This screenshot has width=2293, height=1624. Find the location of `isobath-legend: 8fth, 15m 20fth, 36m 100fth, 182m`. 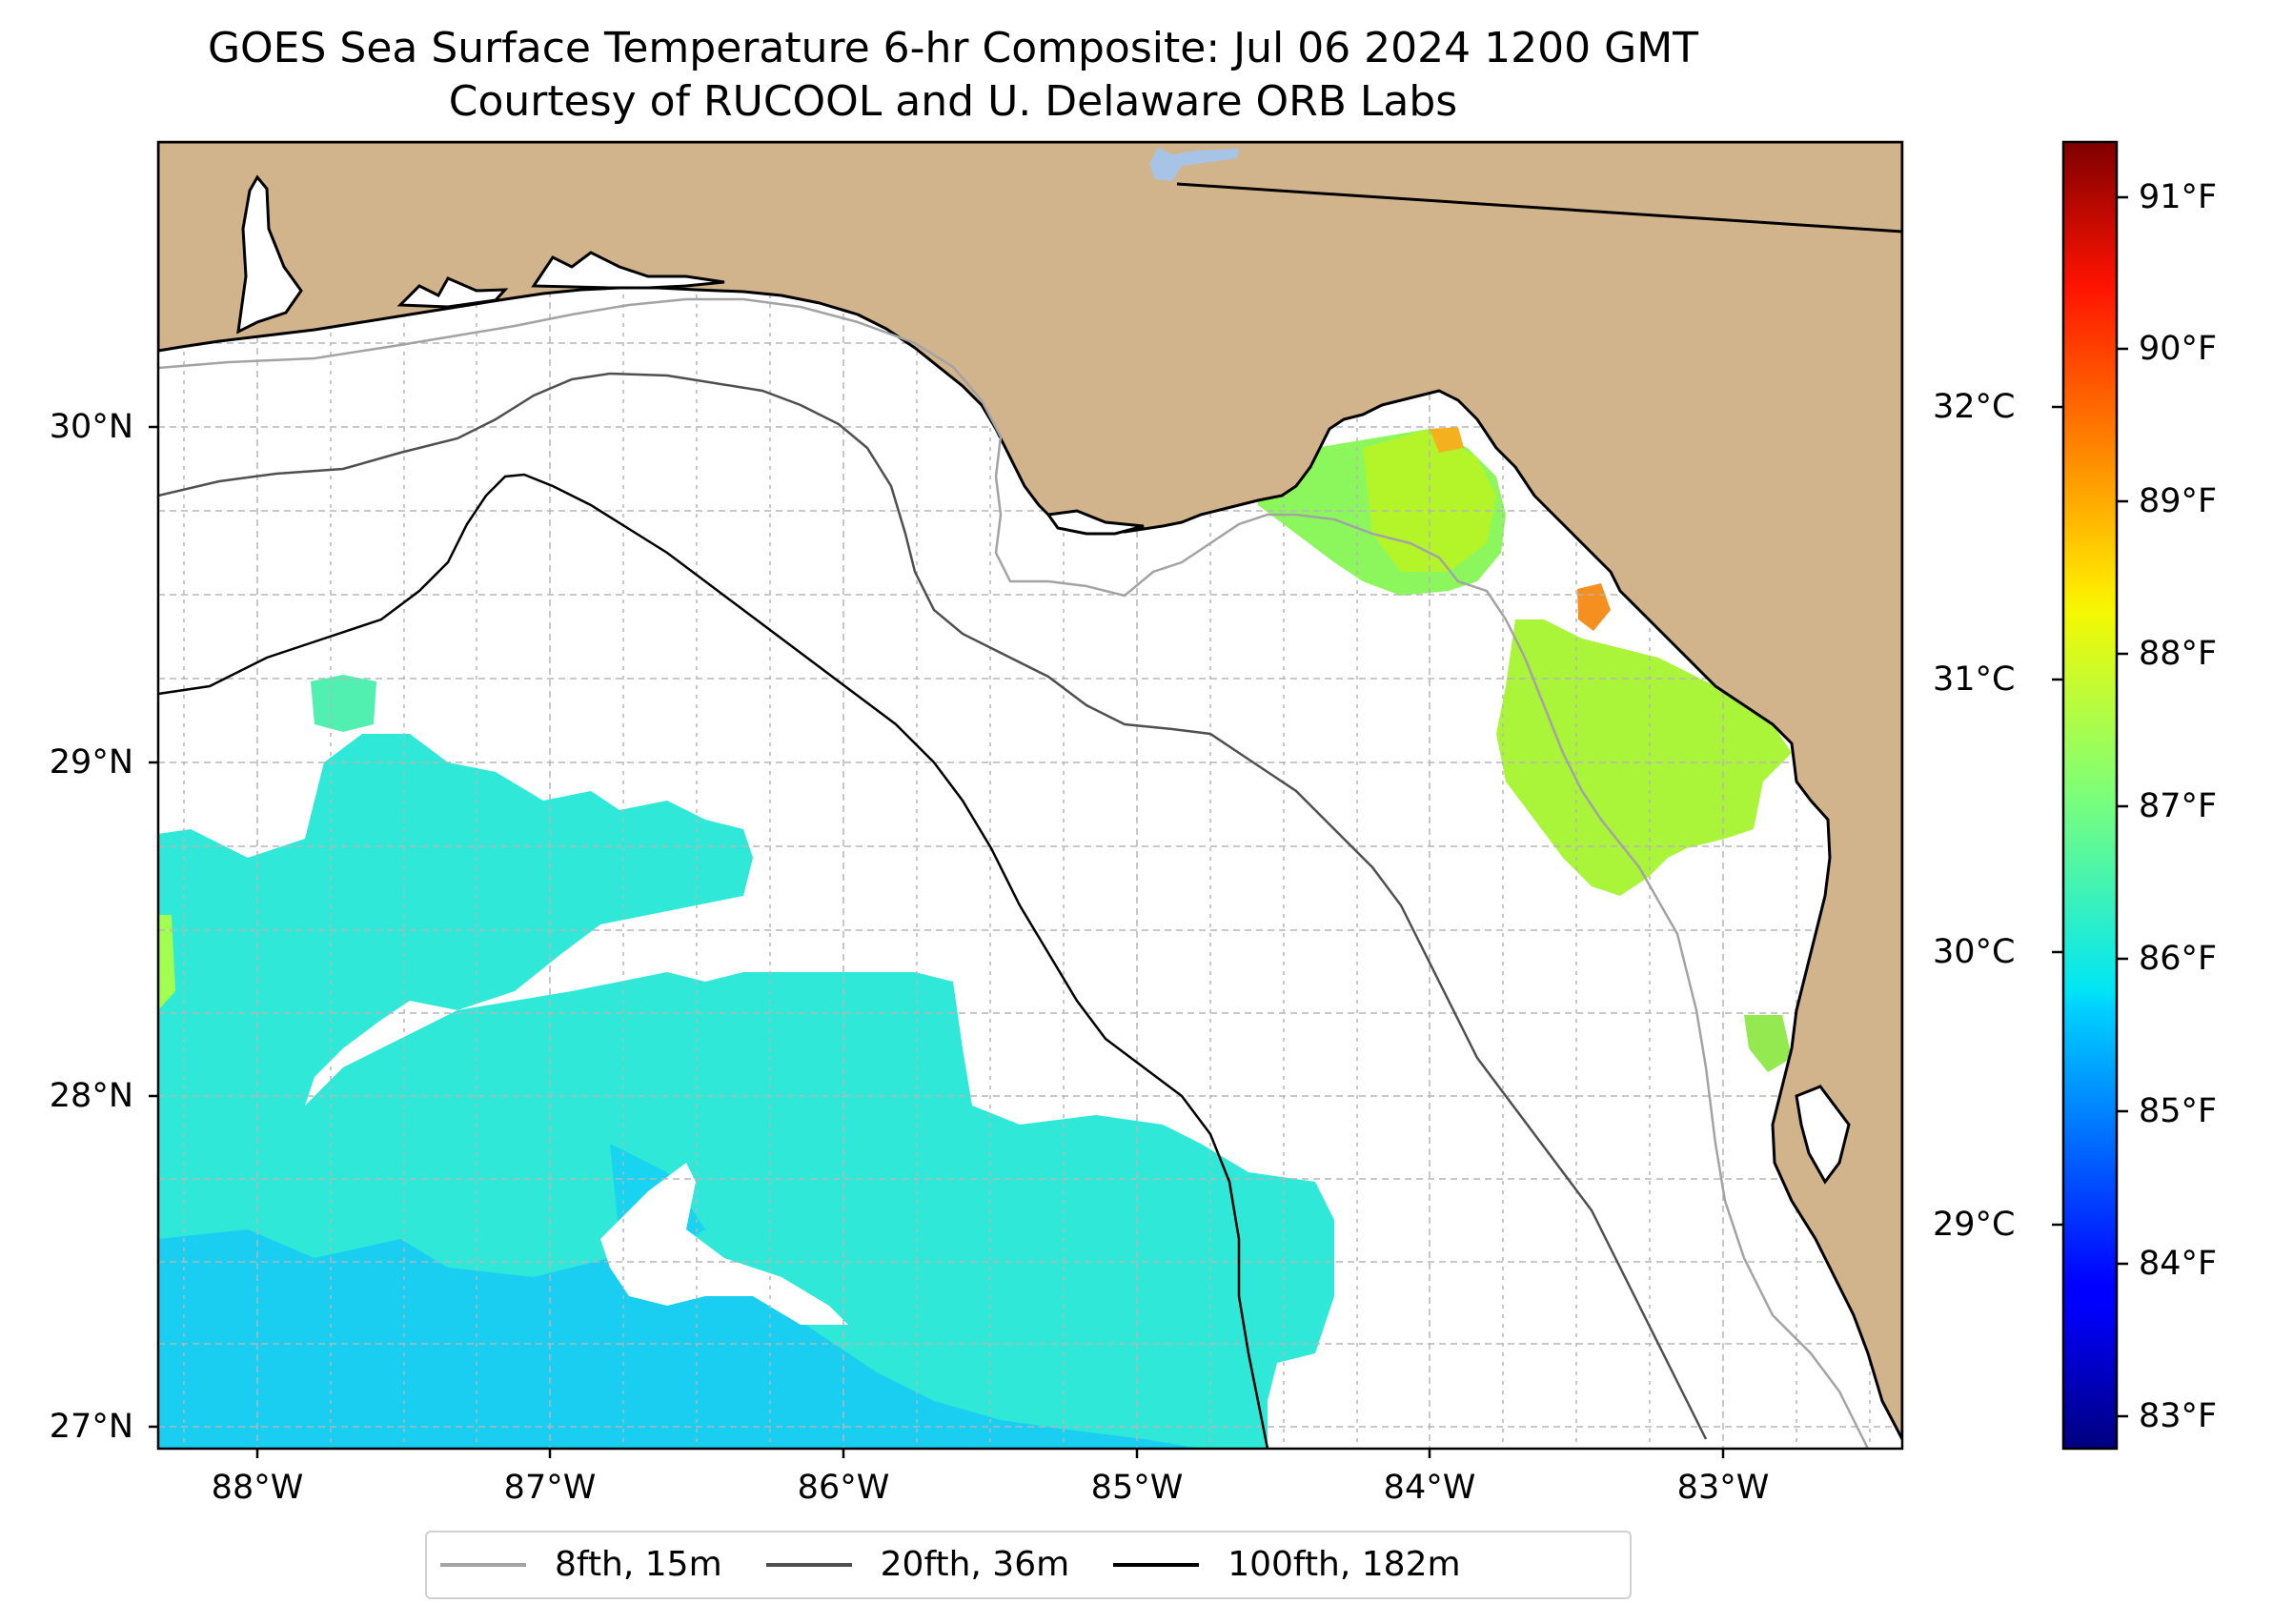

isobath-legend: 8fth, 15m 20fth, 36m 100fth, 182m is located at coordinates (1029, 1565).